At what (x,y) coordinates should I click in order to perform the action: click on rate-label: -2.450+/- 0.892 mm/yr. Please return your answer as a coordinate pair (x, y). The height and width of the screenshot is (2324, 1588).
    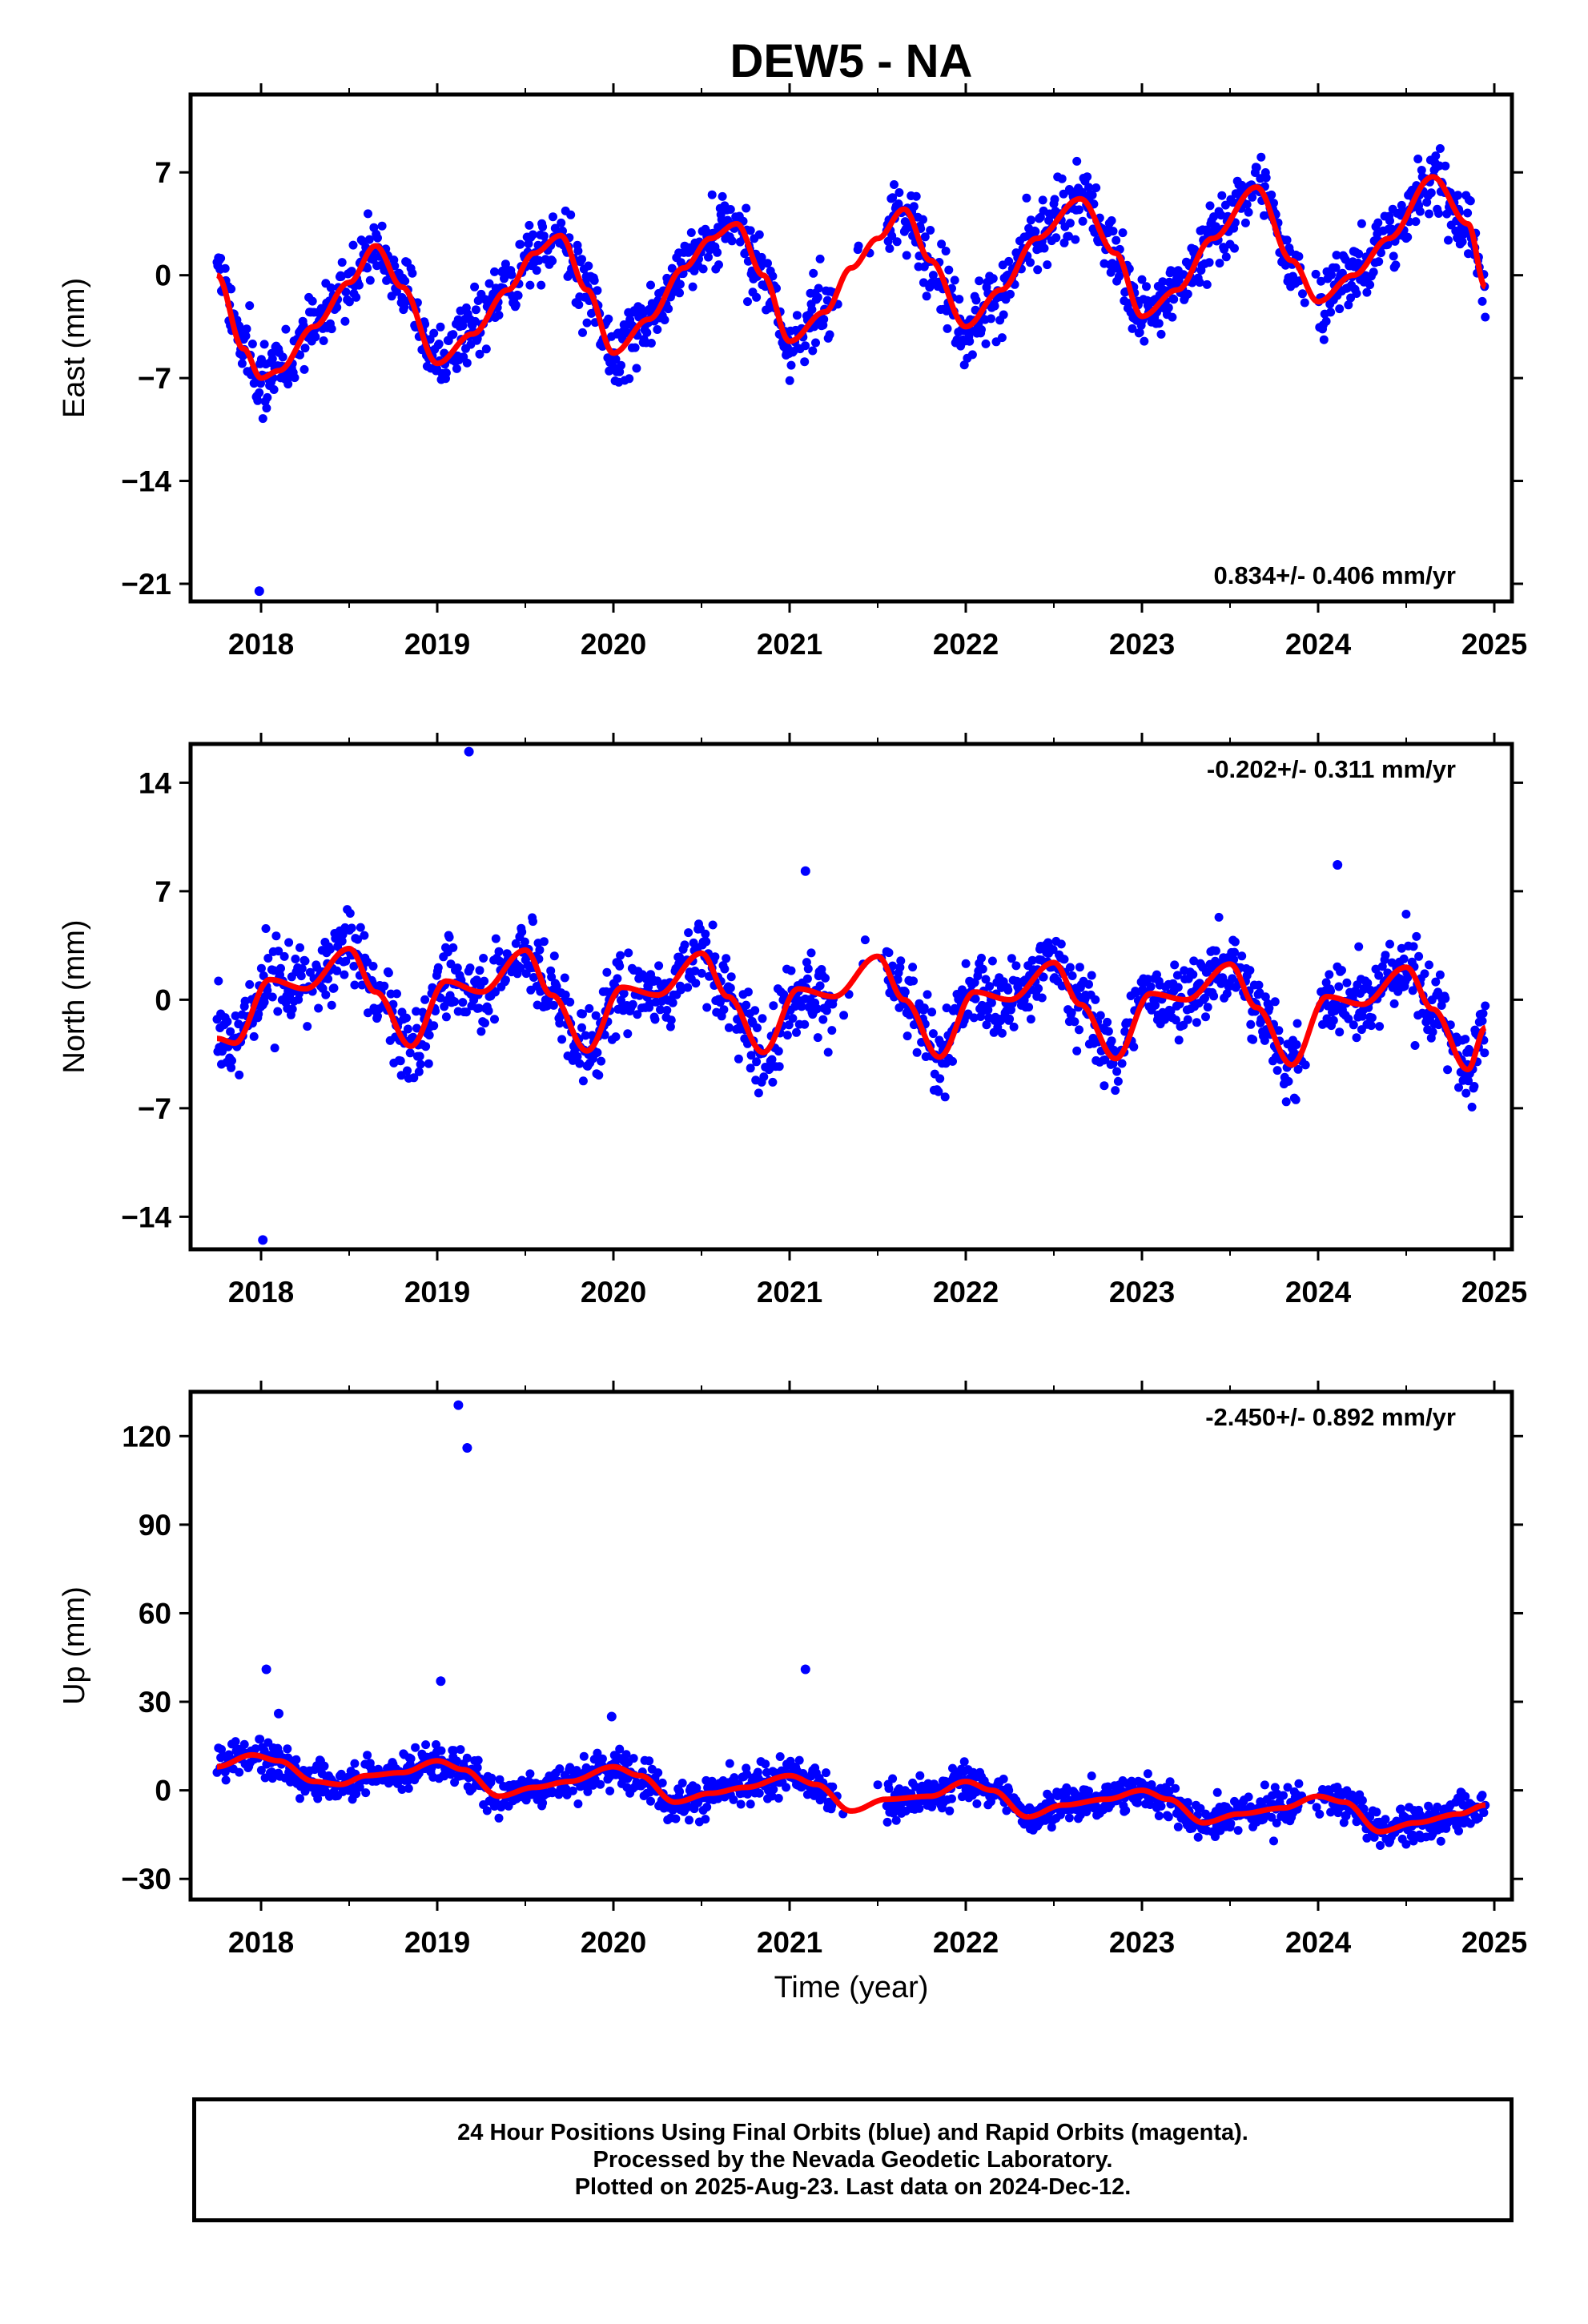
    Looking at the image, I should click on (1331, 1417).